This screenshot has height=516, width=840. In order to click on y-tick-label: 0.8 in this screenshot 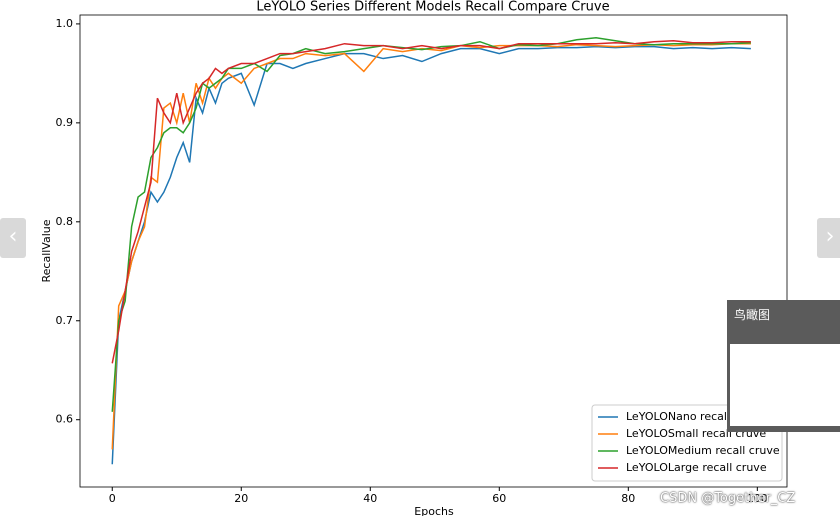, I will do `click(65, 221)`.